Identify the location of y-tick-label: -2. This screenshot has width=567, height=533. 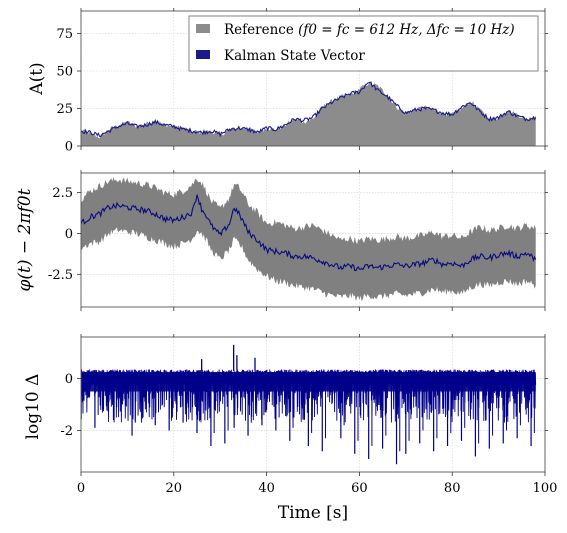
(66, 431).